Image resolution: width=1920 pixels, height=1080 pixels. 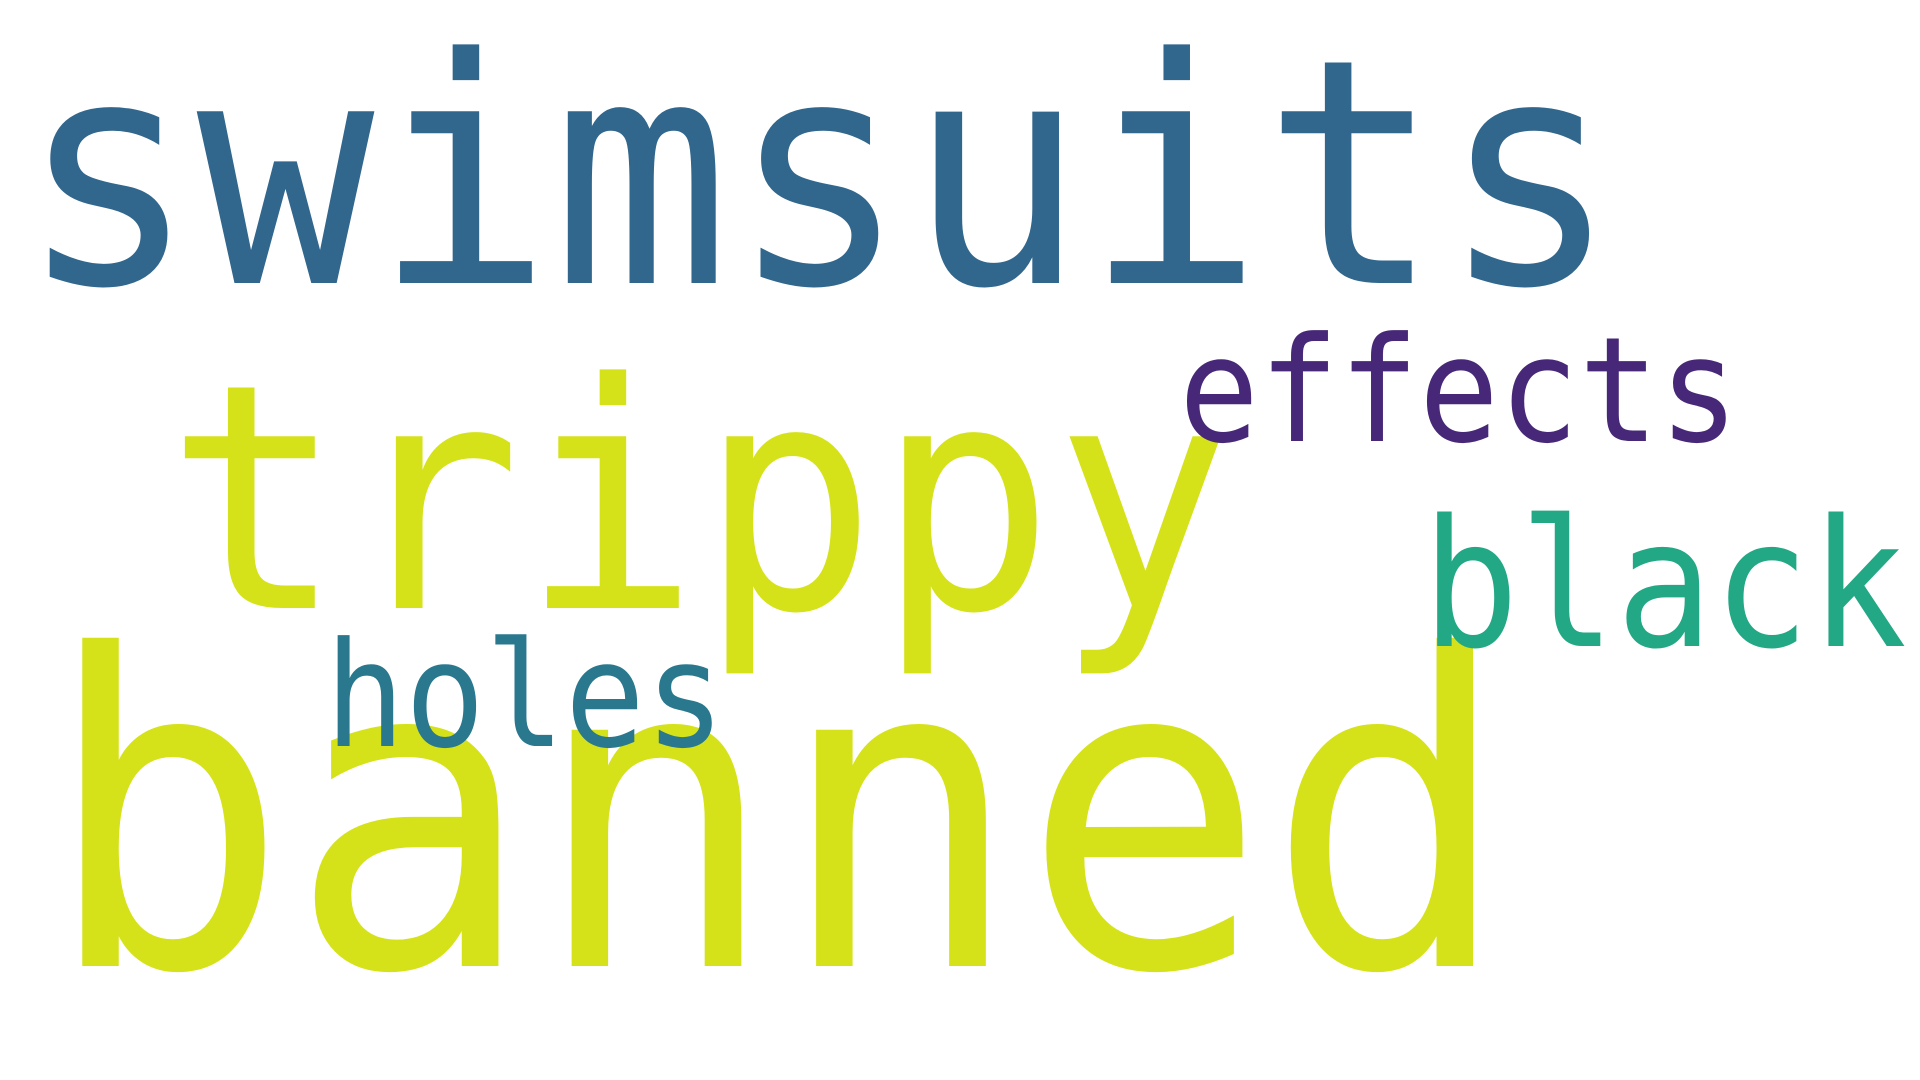 What do you see at coordinates (525, 696) in the screenshot?
I see `word-holes: holes` at bounding box center [525, 696].